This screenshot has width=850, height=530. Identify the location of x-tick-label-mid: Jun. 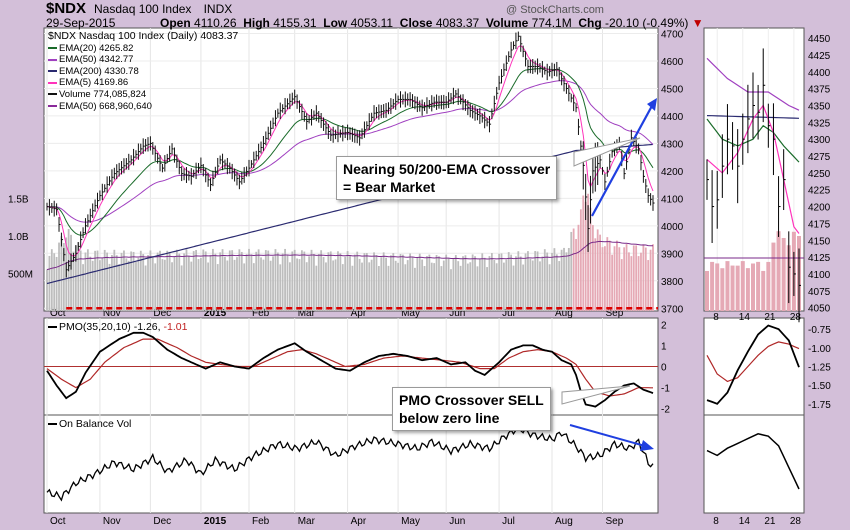
(457, 313).